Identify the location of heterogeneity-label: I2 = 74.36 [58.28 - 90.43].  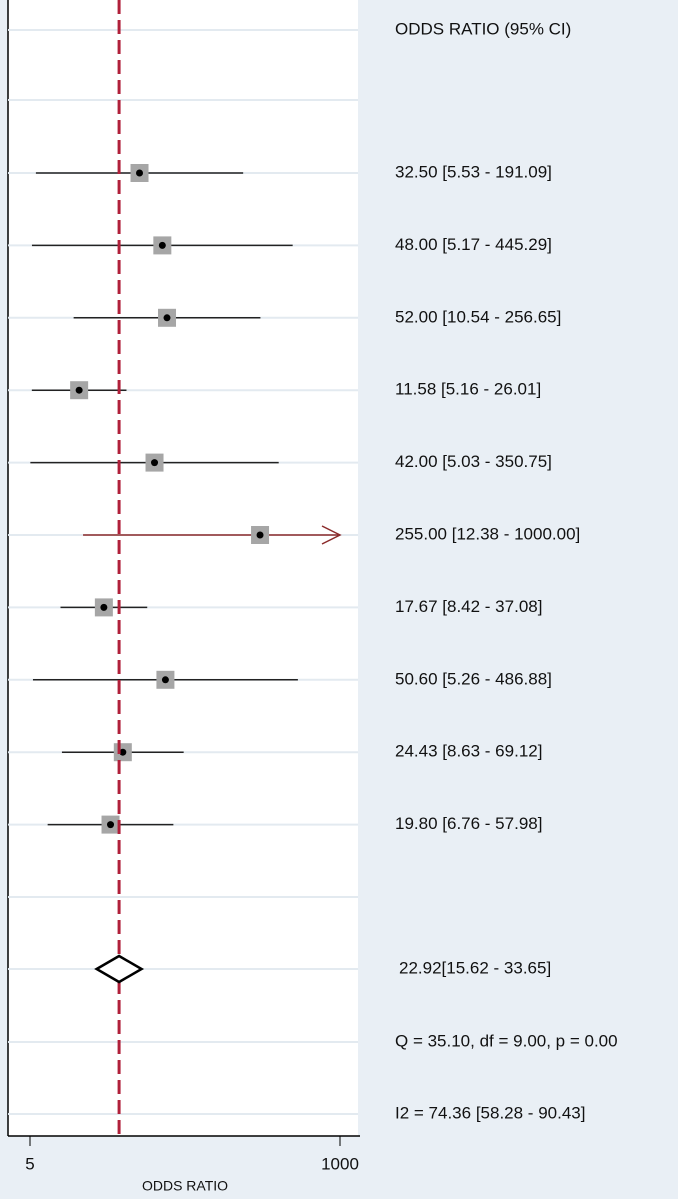
(490, 1112).